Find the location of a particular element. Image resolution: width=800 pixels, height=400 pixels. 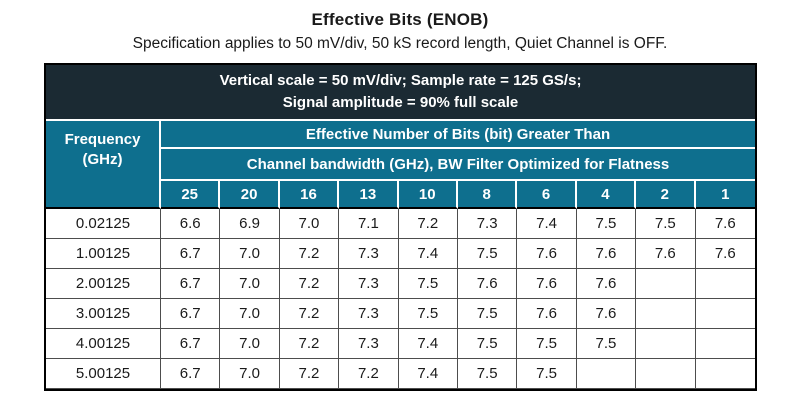

page-title: Effective Bits (ENOB) is located at coordinates (400, 19).